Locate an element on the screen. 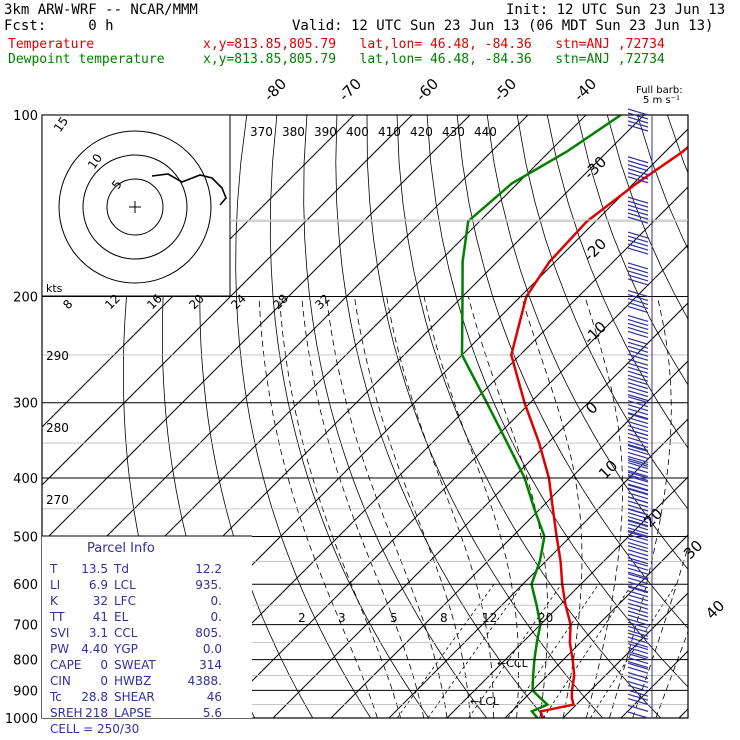 Image resolution: width=740 pixels, height=740 pixels. temp-axis-label: 0 is located at coordinates (591, 407).